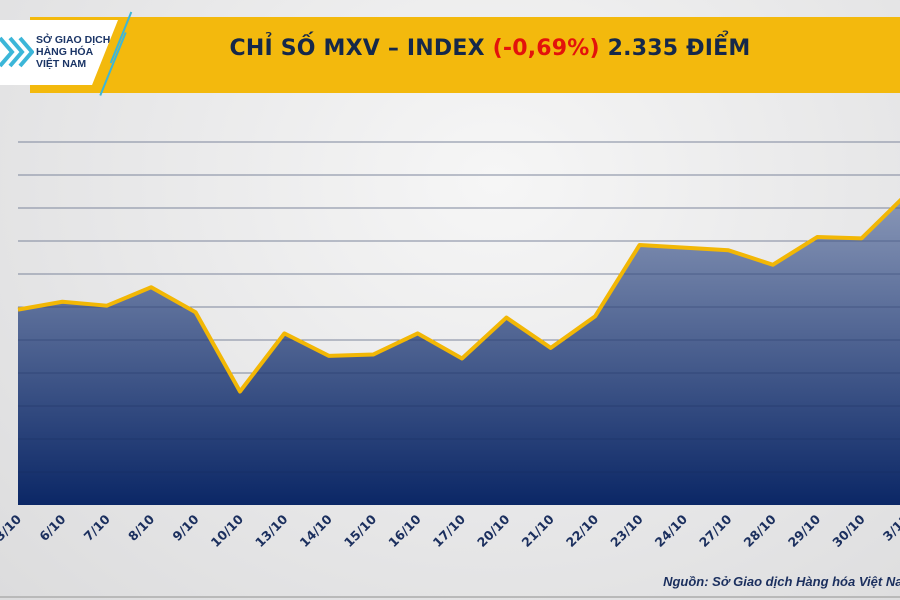  I want to click on x-tick-label: 8/10, so click(141, 527).